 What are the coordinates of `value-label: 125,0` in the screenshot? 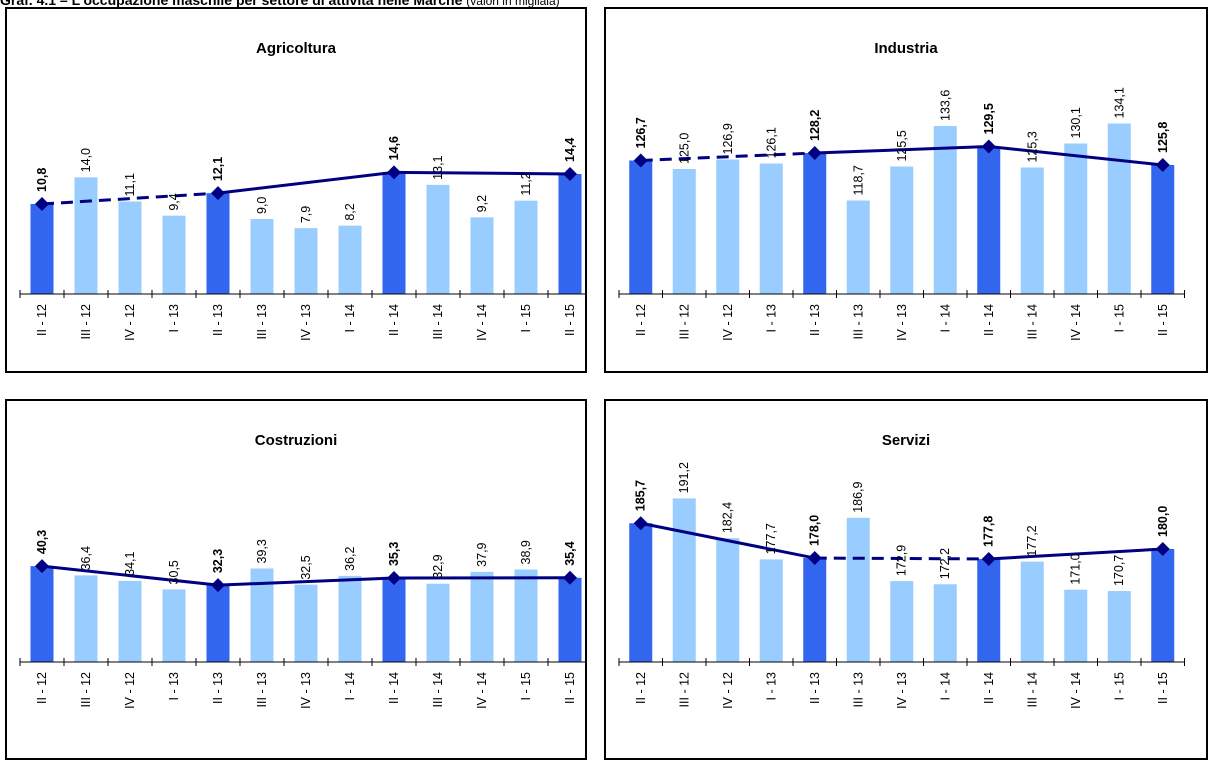 It's located at (684, 148).